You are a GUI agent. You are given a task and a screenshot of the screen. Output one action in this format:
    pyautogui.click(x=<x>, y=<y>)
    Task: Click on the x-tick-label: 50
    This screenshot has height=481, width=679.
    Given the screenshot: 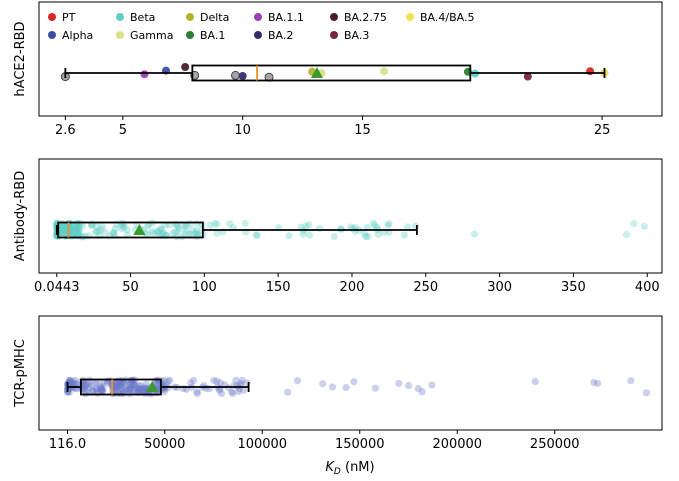 What is the action you would take?
    pyautogui.click(x=130, y=287)
    